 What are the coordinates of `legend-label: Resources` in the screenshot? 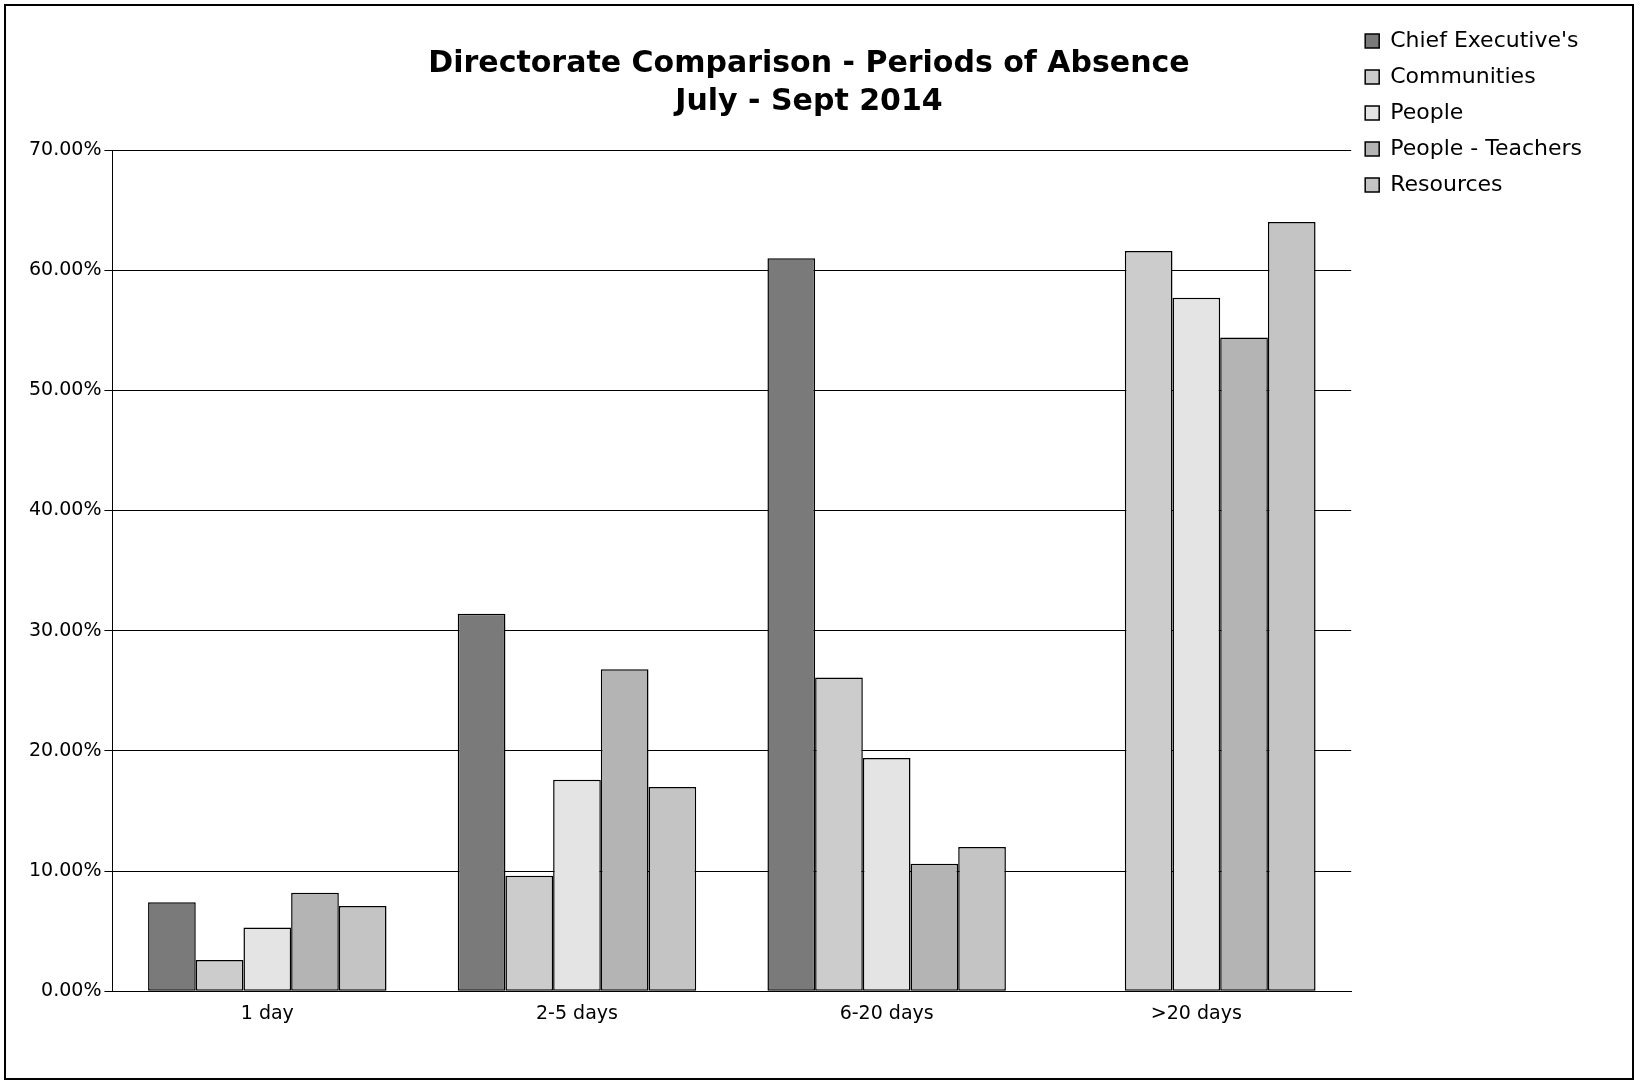 It's located at (1446, 183).